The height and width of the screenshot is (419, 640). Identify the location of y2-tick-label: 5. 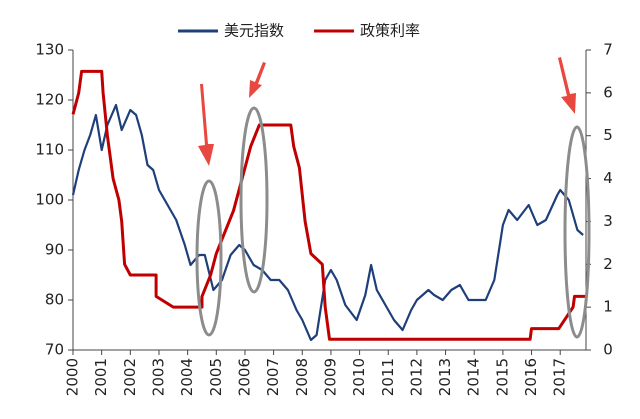
(608, 135).